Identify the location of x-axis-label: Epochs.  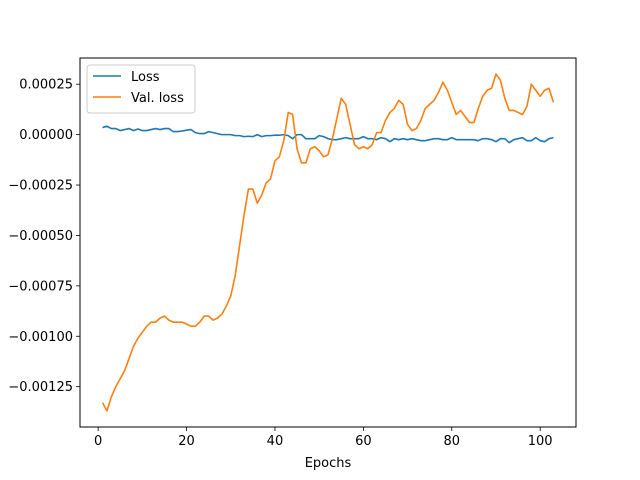
(328, 463).